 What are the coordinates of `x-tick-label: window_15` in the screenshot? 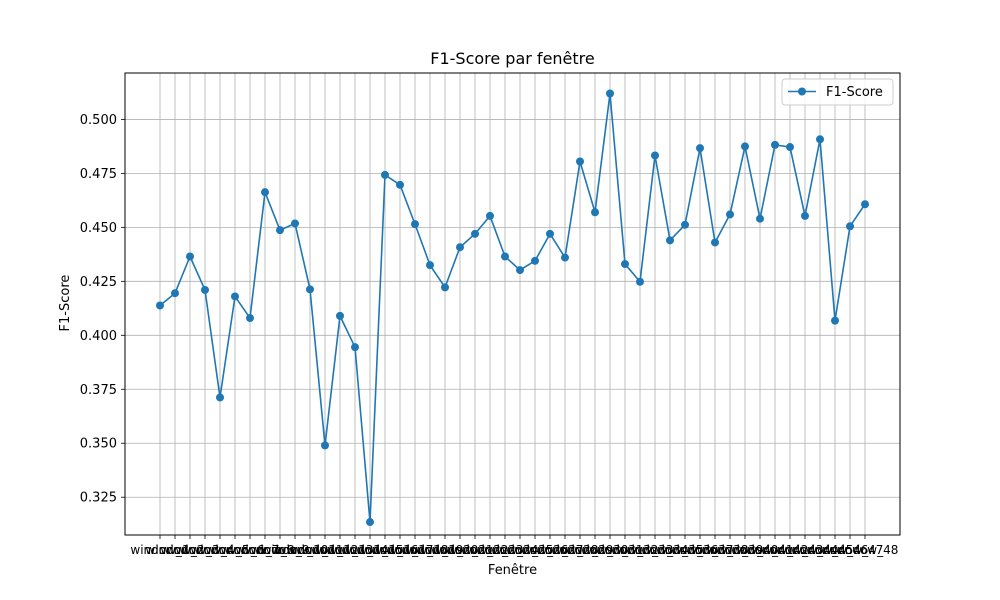 It's located at (370, 550).